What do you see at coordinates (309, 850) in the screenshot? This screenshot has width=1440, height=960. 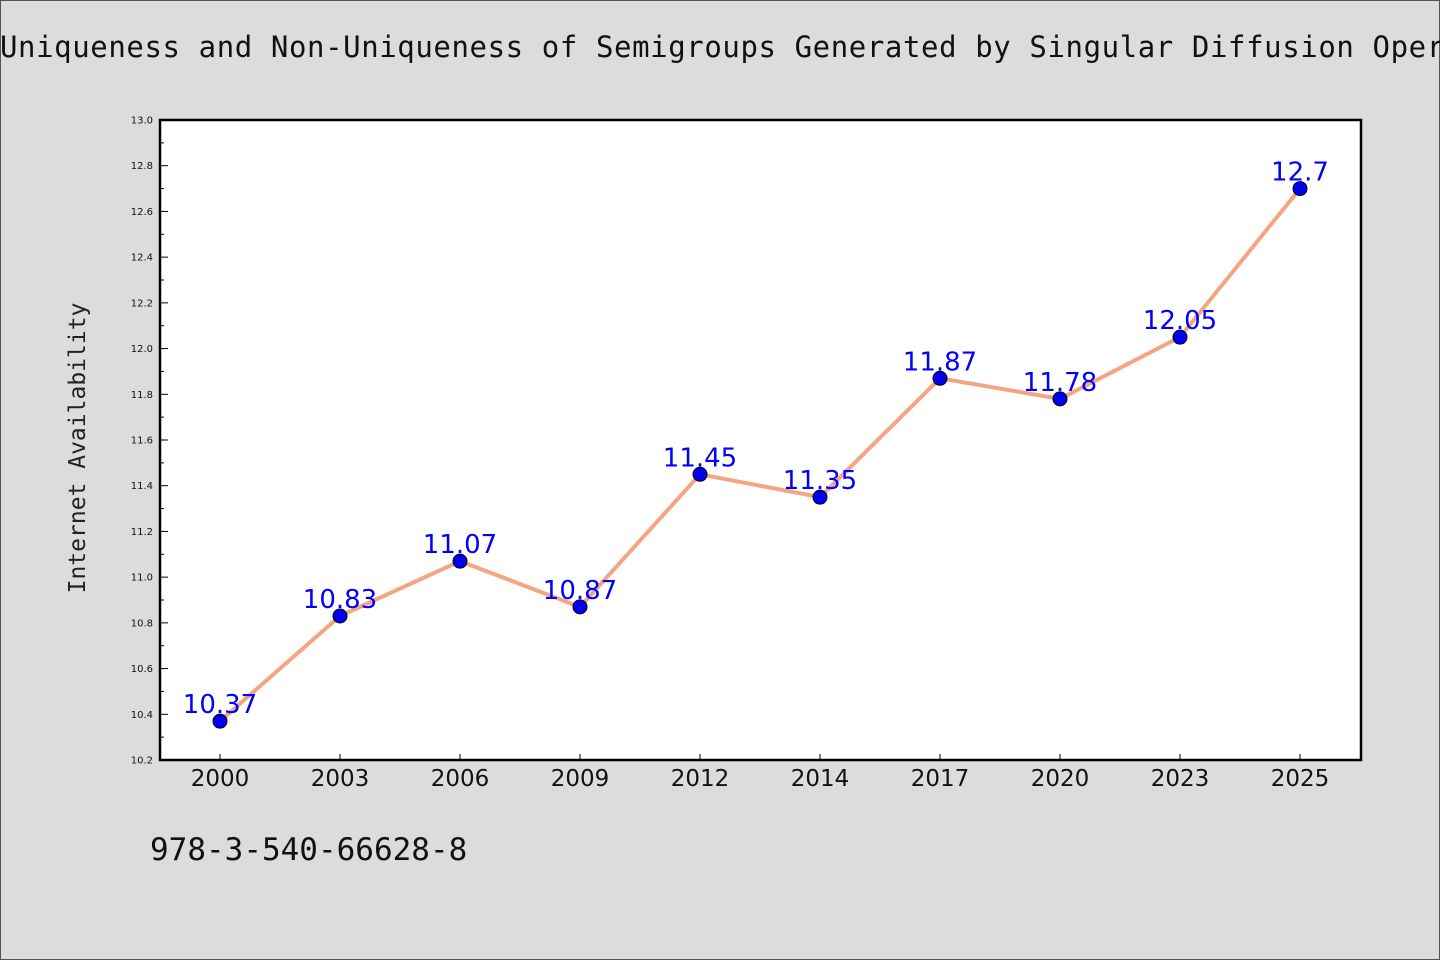 I see `isbn-text: 978-3-540-66628-8` at bounding box center [309, 850].